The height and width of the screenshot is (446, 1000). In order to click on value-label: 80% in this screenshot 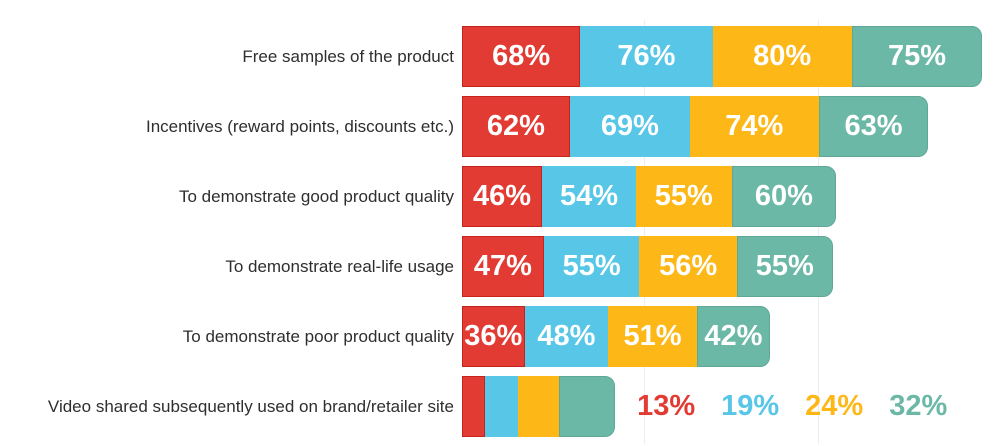, I will do `click(782, 56)`.